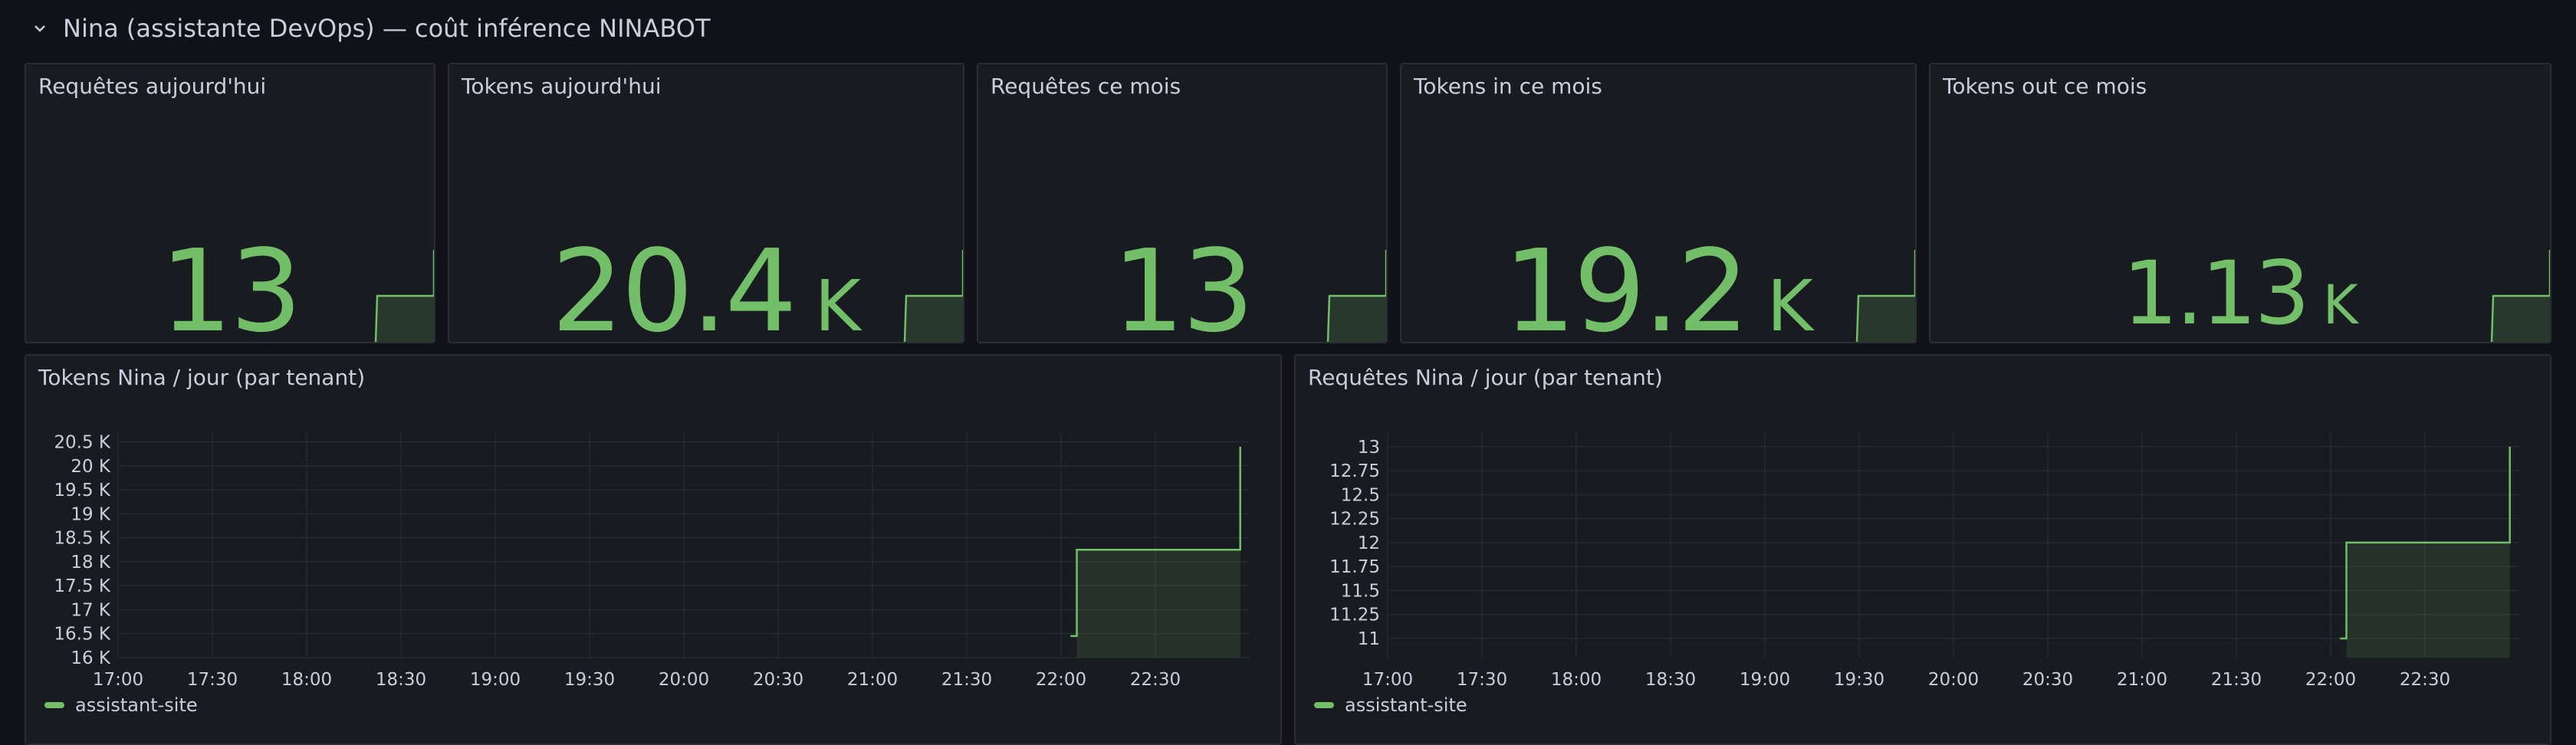  Describe the element at coordinates (1182, 203) in the screenshot. I see `stat-panel-requetes-ce-mois: Requêtes ce mois 13` at that location.